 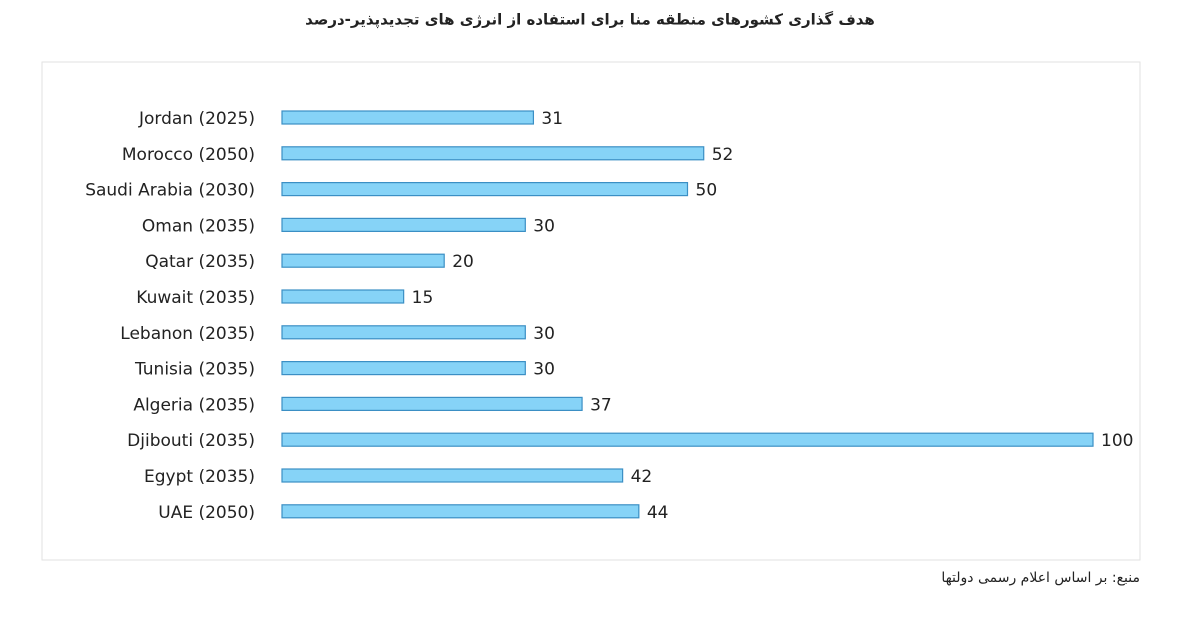 What do you see at coordinates (194, 370) in the screenshot?
I see `category-label: Tunisia (2035)` at bounding box center [194, 370].